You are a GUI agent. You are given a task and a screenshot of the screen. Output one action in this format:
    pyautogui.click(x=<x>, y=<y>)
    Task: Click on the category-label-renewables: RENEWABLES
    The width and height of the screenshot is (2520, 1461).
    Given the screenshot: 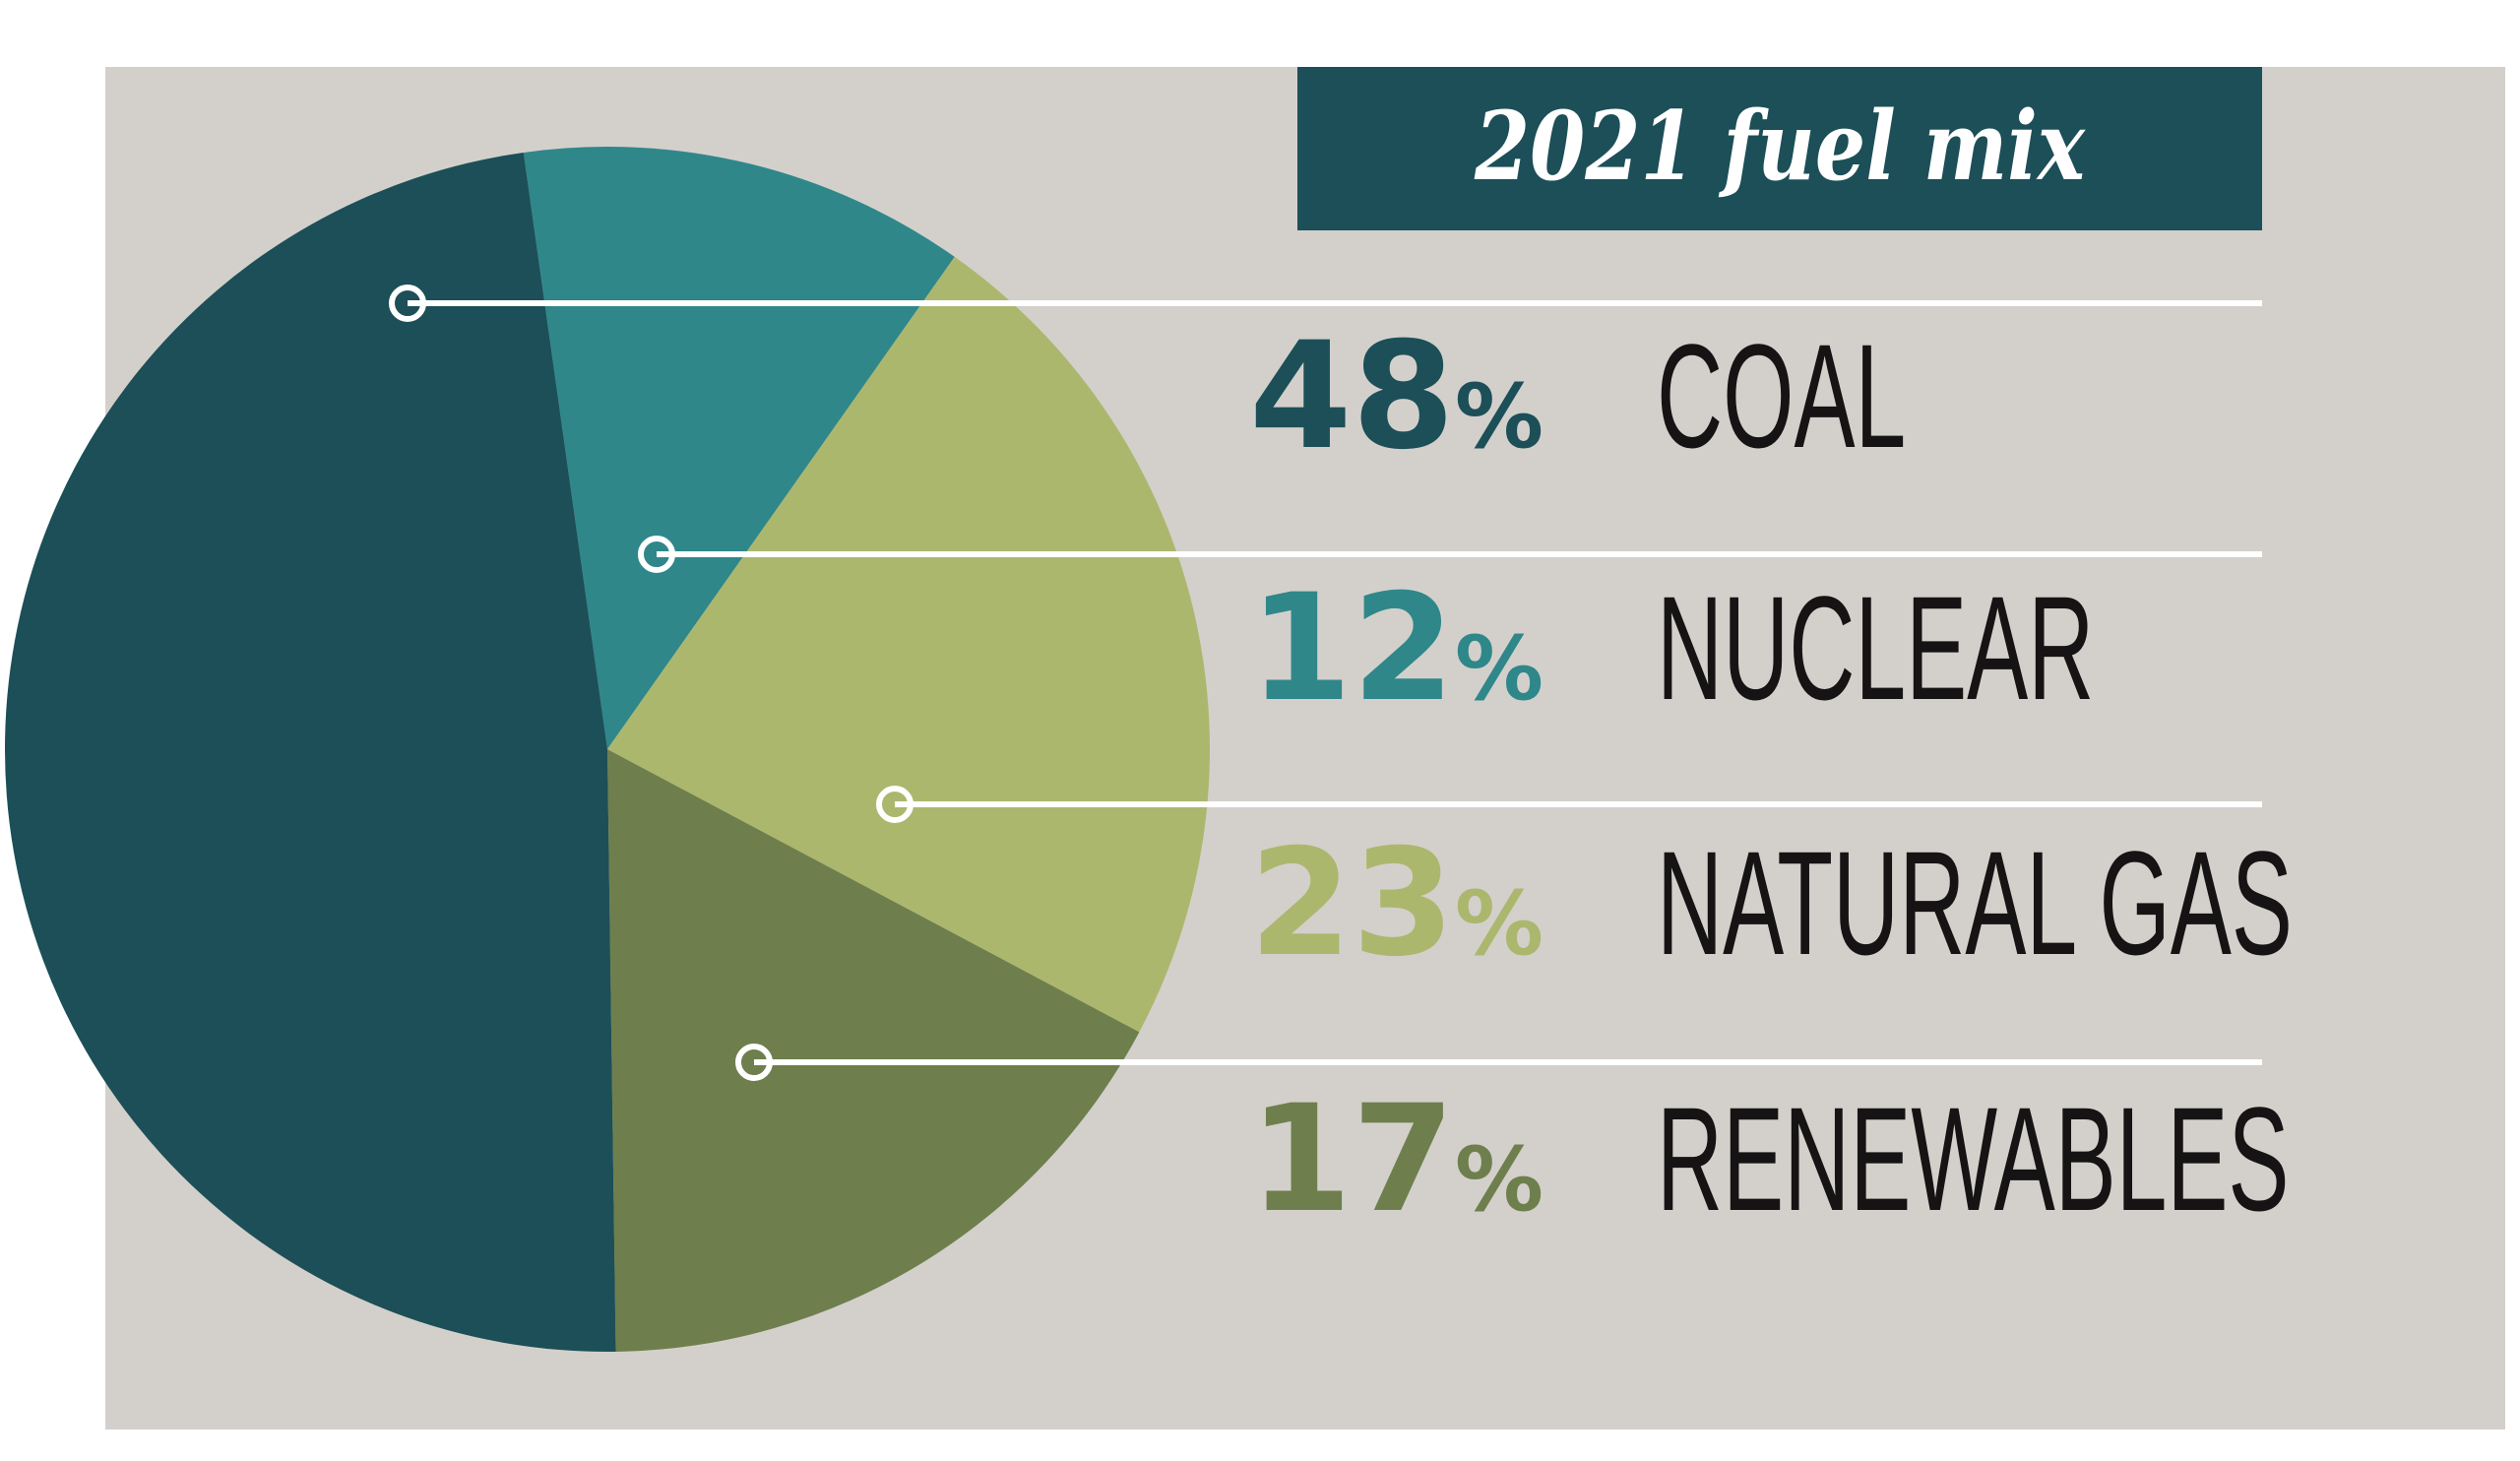 What is the action you would take?
    pyautogui.click(x=1973, y=1159)
    